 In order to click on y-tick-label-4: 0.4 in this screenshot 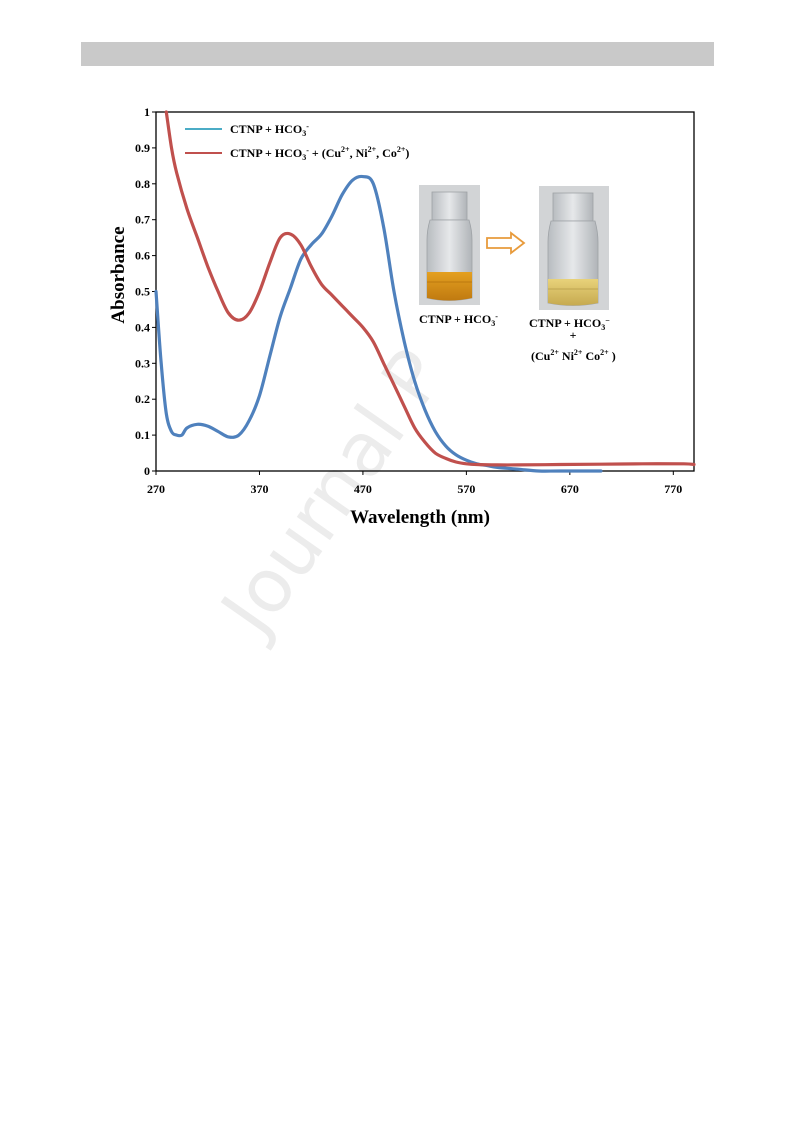, I will do `click(142, 327)`.